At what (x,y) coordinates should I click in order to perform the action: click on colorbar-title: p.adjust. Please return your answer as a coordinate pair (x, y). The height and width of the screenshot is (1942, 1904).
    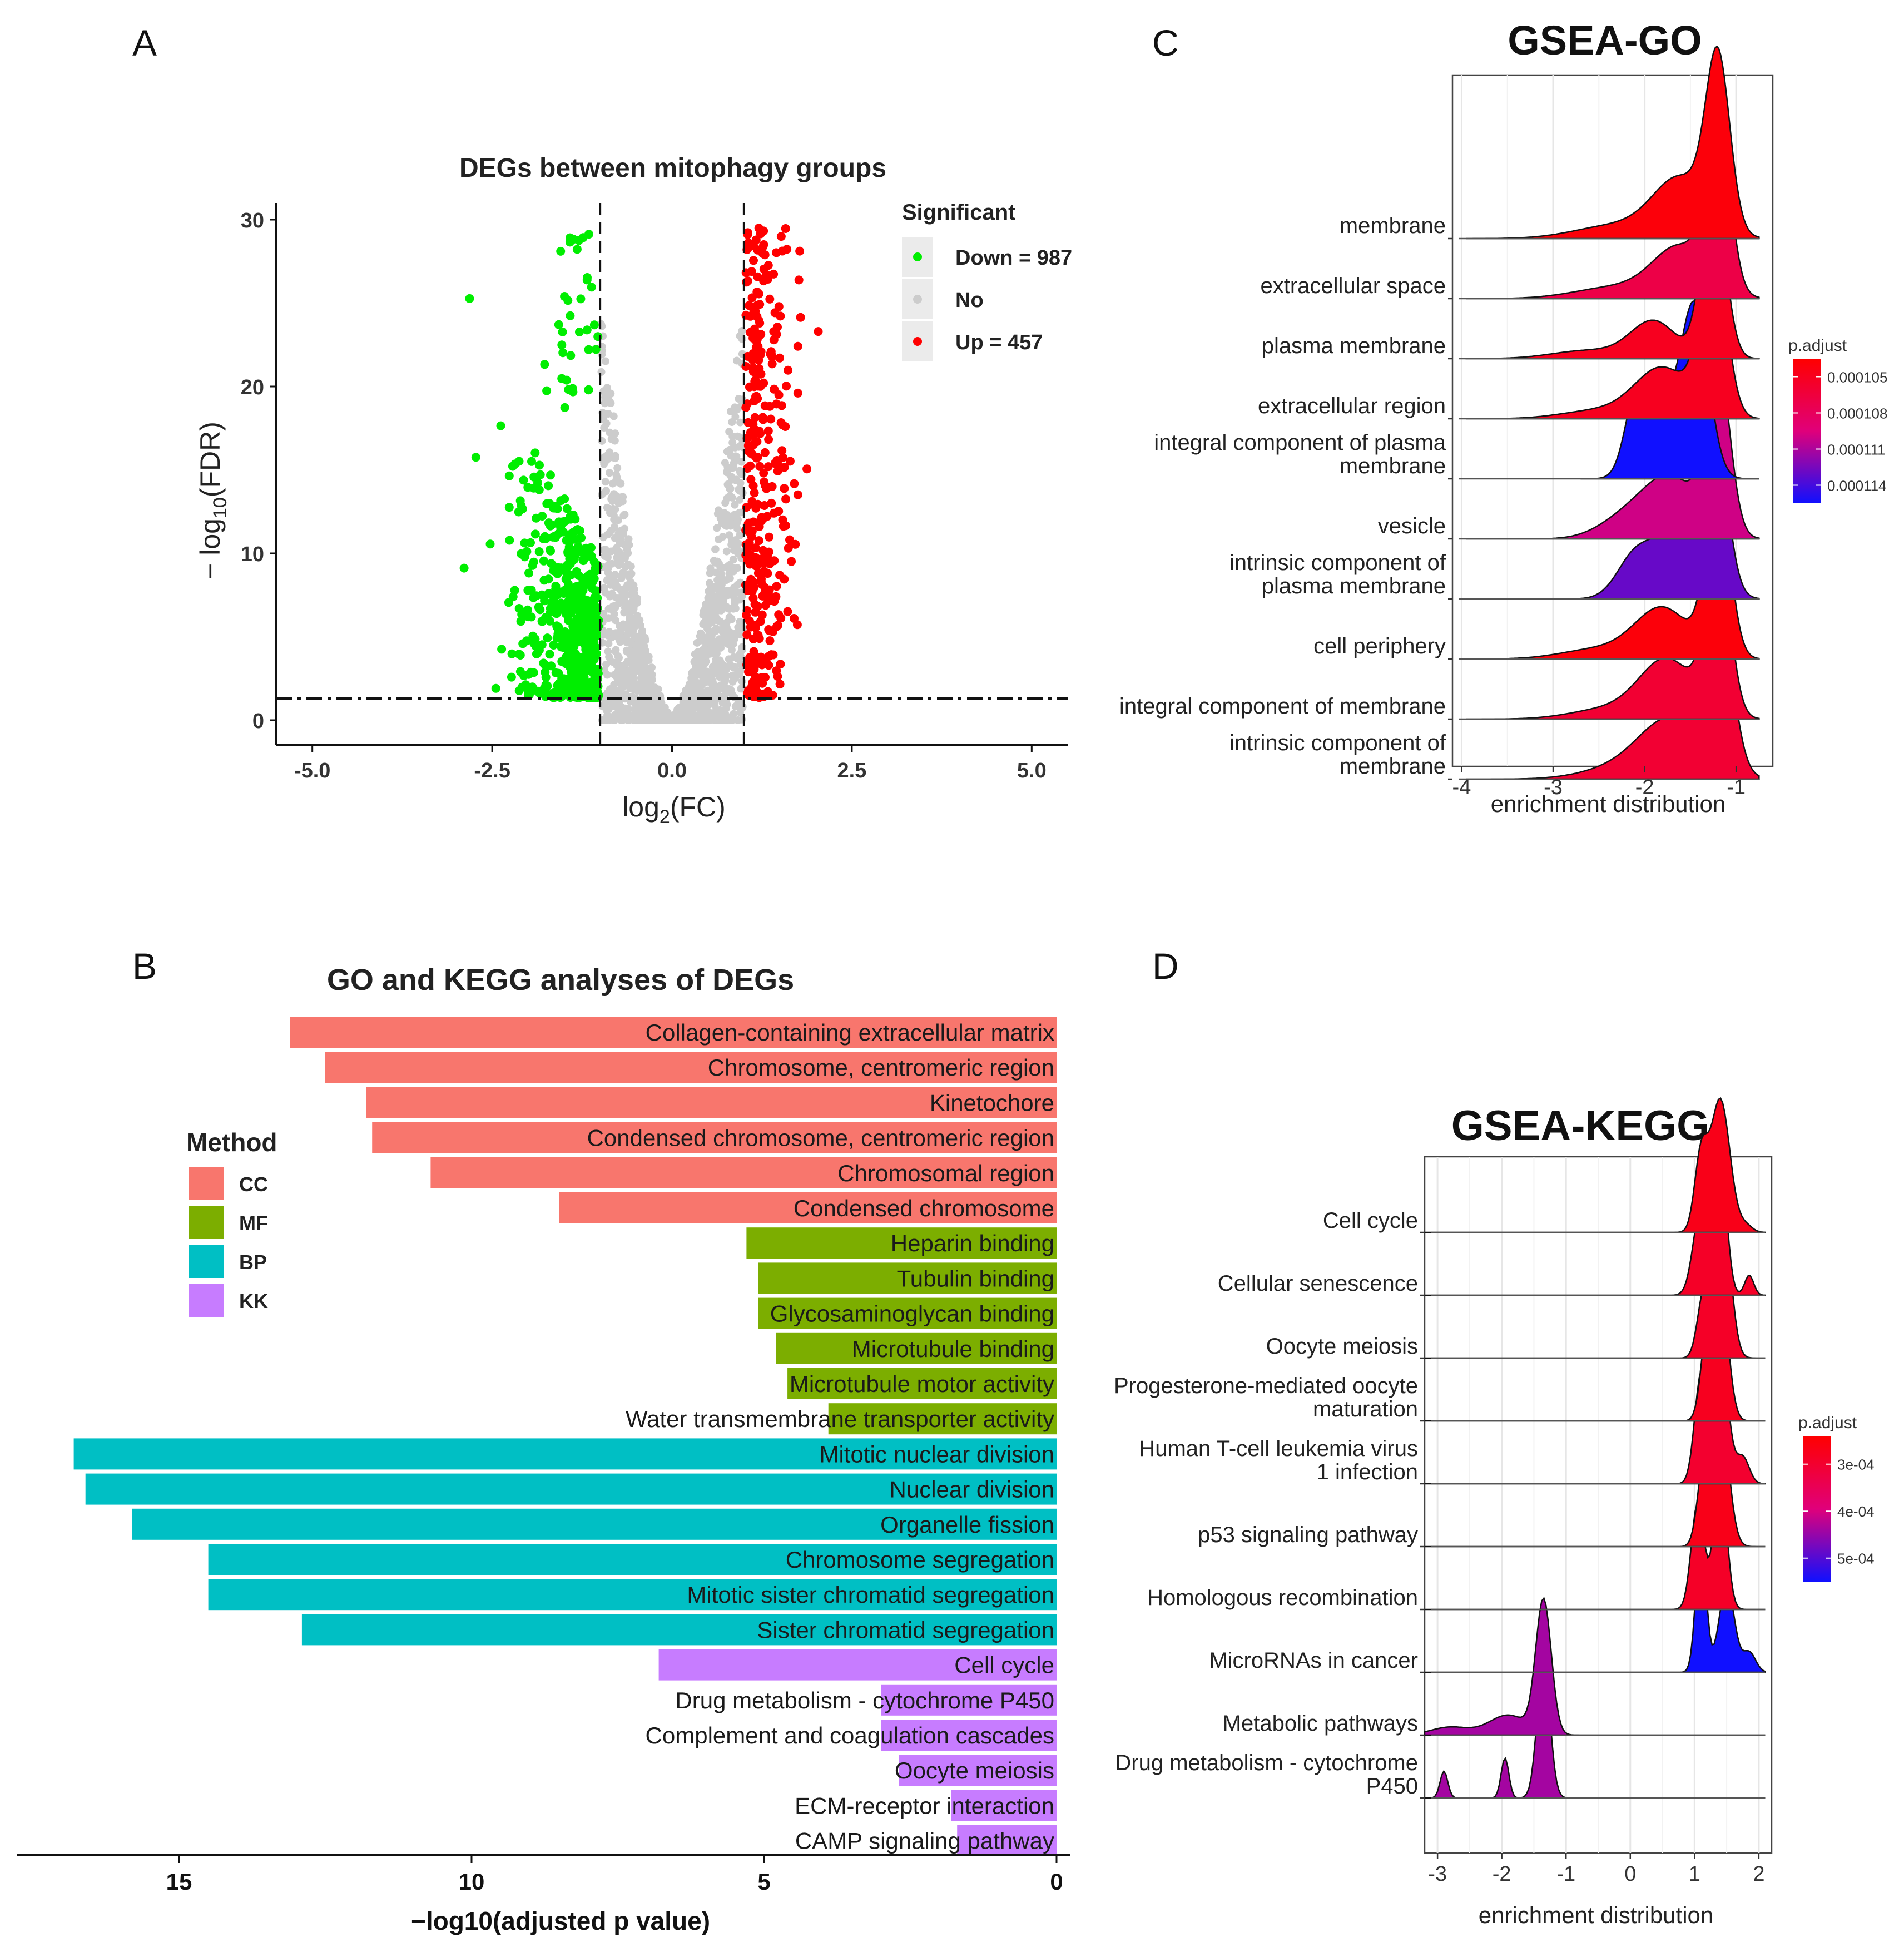
    Looking at the image, I should click on (1818, 345).